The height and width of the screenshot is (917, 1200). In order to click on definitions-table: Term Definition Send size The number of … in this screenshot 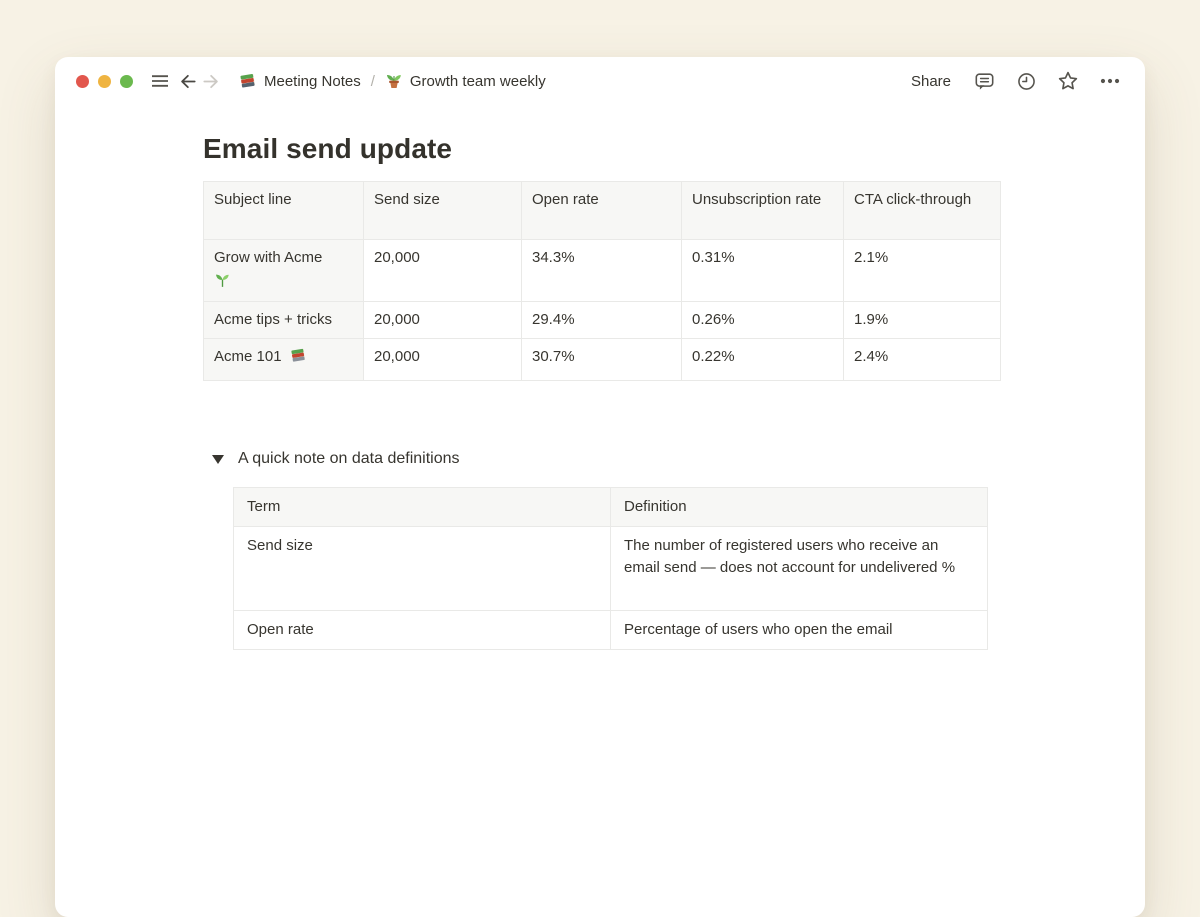, I will do `click(610, 568)`.